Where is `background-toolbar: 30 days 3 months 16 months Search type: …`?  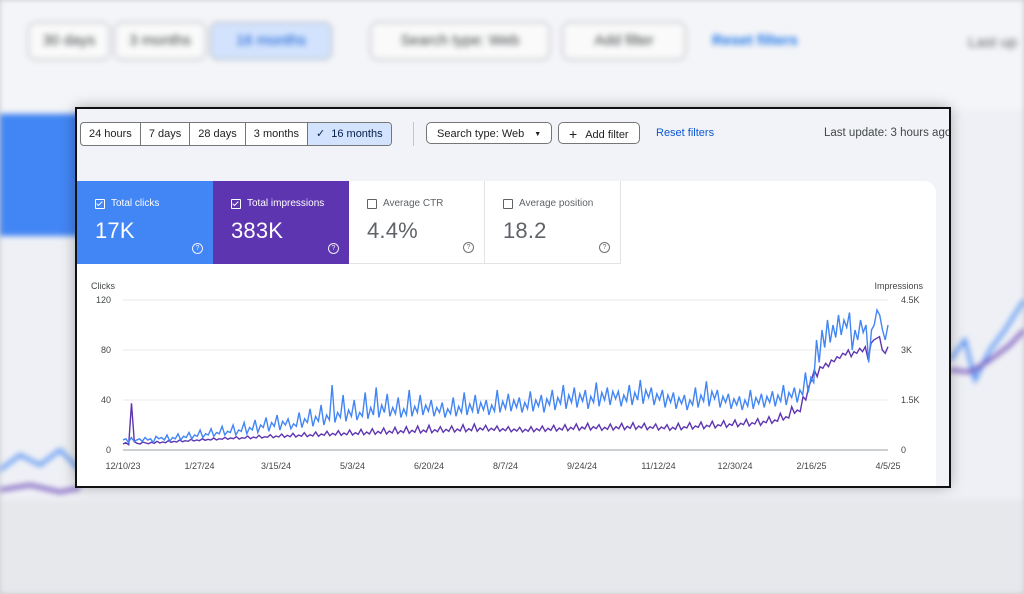
background-toolbar: 30 days 3 months 16 months Search type: … is located at coordinates (512, 41).